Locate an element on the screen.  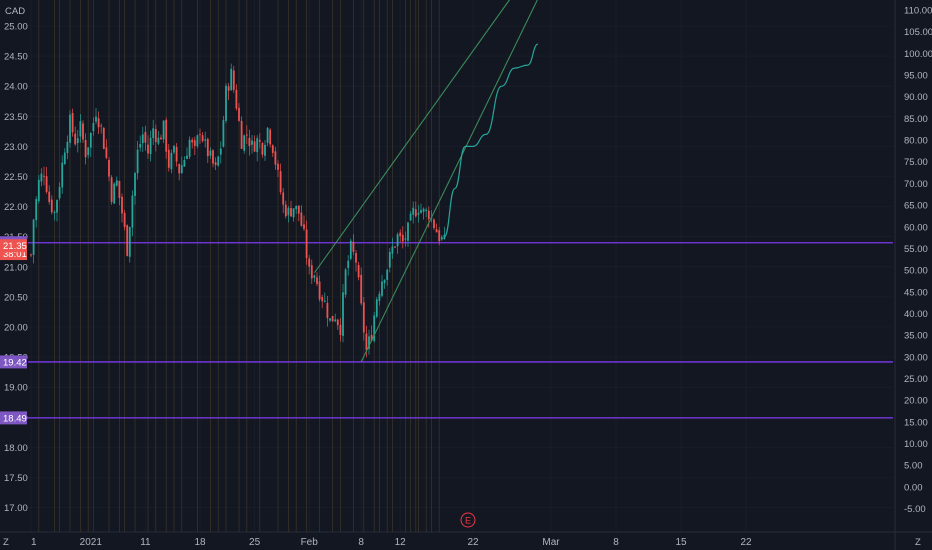
right-tick-label: 105.00 is located at coordinates (918, 32).